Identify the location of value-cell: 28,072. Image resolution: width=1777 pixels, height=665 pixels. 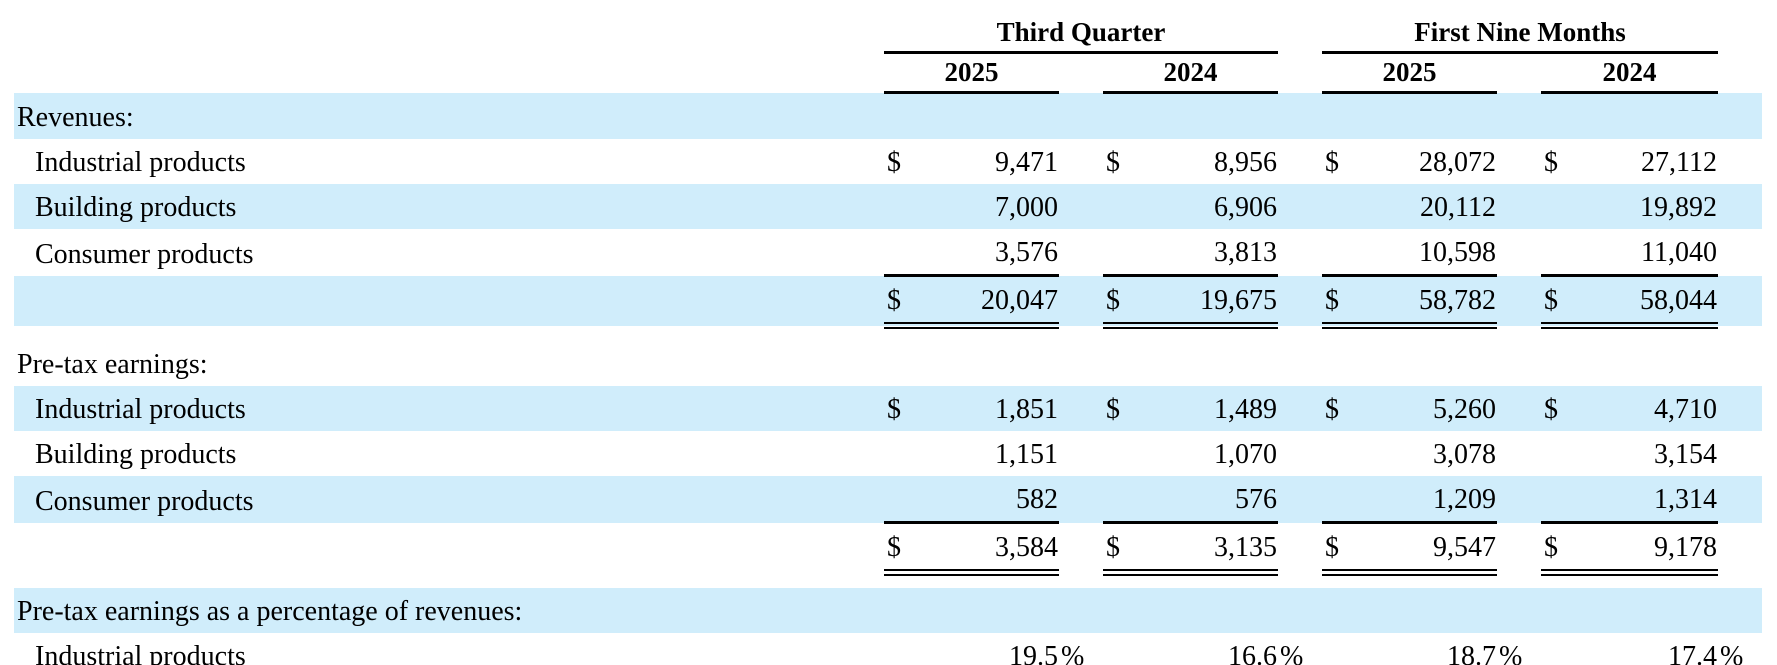
(1457, 162).